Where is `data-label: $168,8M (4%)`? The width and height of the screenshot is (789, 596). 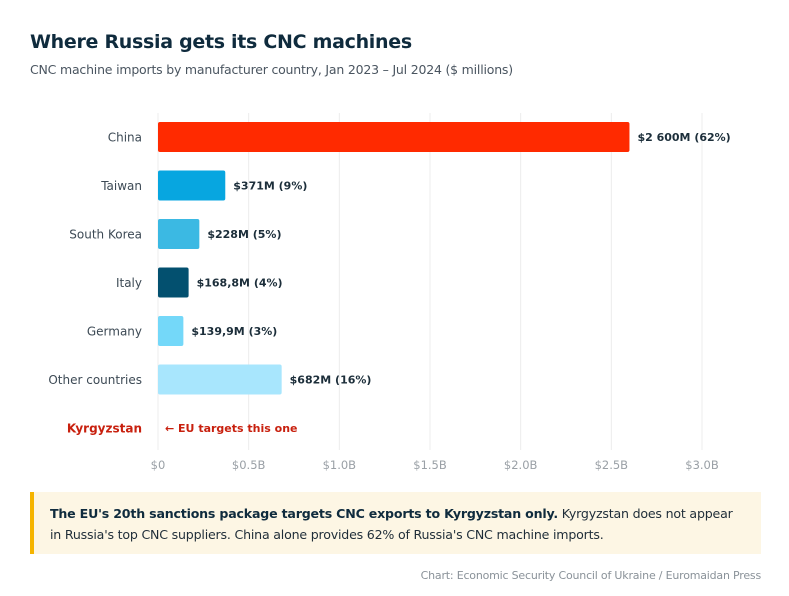 data-label: $168,8M (4%) is located at coordinates (240, 283).